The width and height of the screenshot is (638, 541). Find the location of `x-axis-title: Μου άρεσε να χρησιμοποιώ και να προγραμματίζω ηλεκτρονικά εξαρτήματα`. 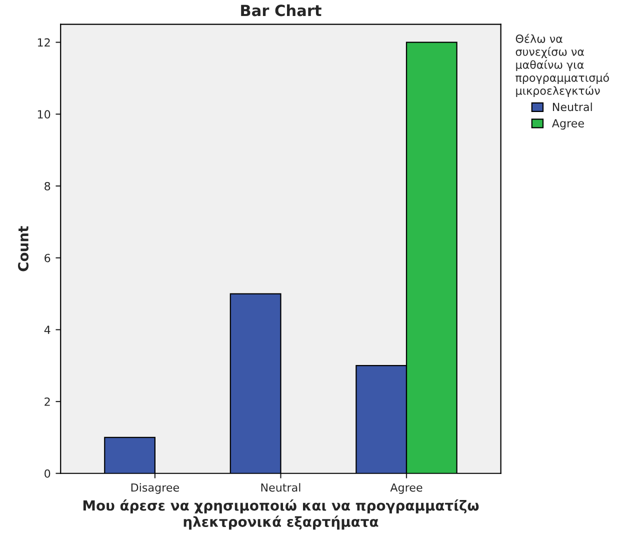

x-axis-title: Μου άρεσε να χρησιμοποιώ και να προγραμματίζω ηλεκτρονικά εξαρτήματα is located at coordinates (281, 514).